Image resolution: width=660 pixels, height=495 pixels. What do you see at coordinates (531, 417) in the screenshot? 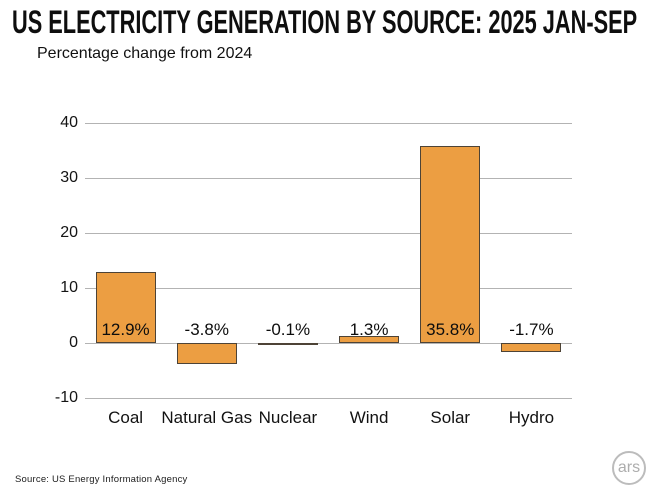
I see `x-axis-label-hydro: Hydro` at bounding box center [531, 417].